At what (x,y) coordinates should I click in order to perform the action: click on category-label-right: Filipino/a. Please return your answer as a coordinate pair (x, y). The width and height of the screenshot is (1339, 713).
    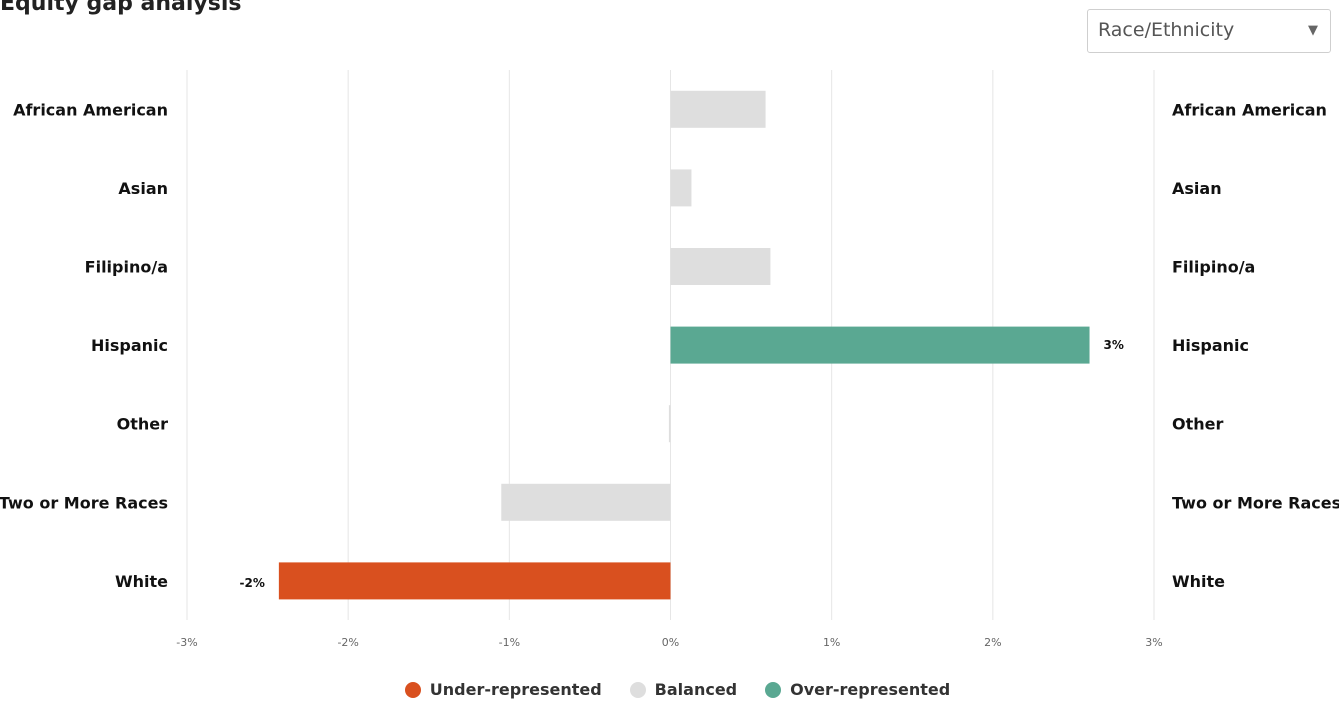
    Looking at the image, I should click on (1213, 267).